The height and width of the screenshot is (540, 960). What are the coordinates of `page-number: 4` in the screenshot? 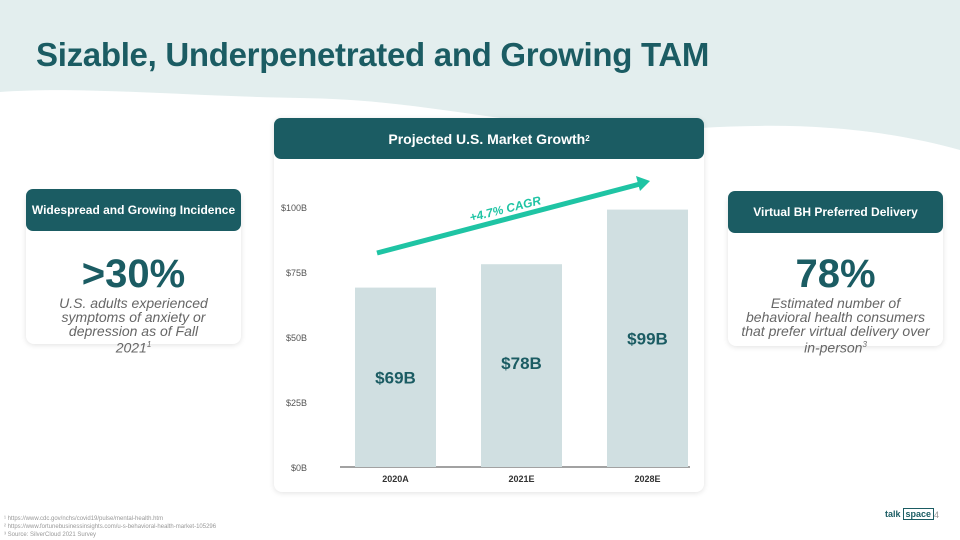 It's located at (937, 515).